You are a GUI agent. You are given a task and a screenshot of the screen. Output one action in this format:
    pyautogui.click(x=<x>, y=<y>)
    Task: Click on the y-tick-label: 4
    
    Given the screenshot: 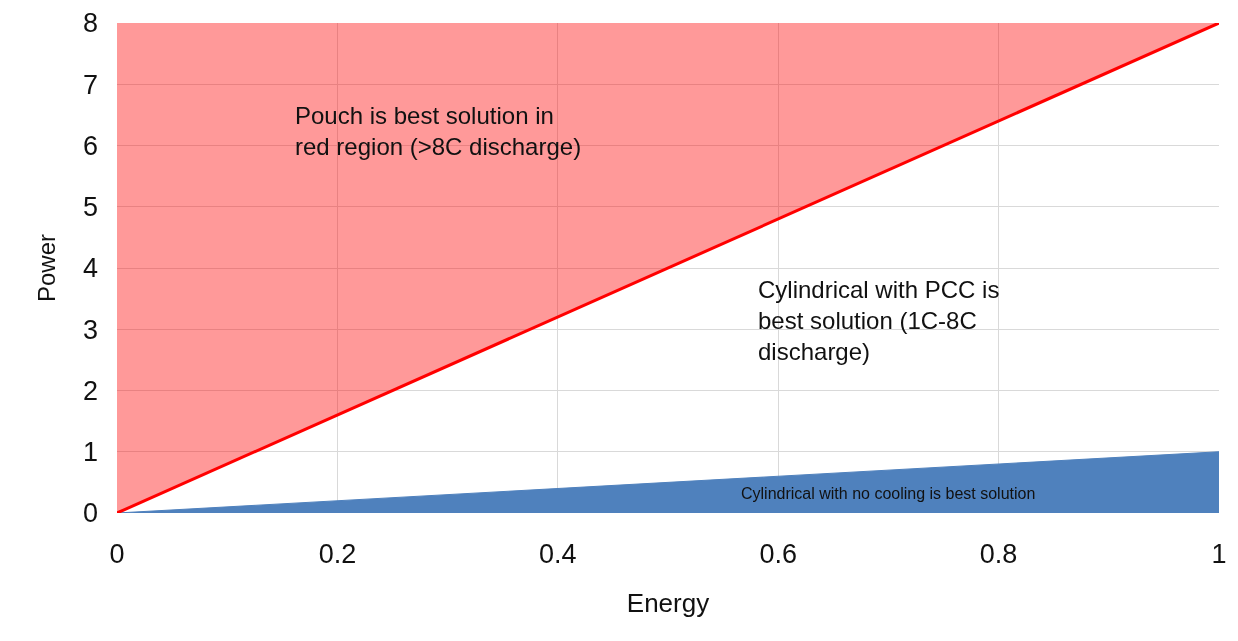 What is the action you would take?
    pyautogui.click(x=90, y=268)
    